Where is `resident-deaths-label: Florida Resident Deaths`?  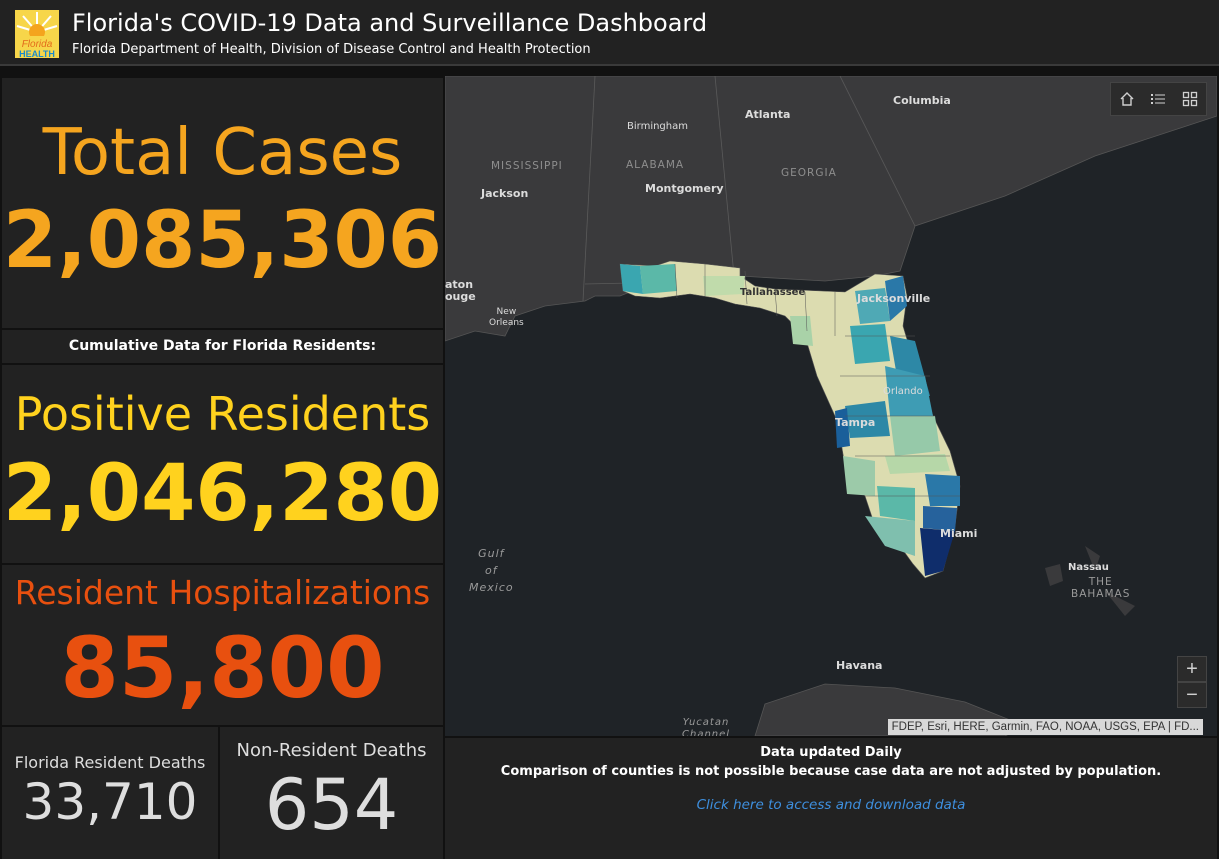
resident-deaths-label: Florida Resident Deaths is located at coordinates (110, 762).